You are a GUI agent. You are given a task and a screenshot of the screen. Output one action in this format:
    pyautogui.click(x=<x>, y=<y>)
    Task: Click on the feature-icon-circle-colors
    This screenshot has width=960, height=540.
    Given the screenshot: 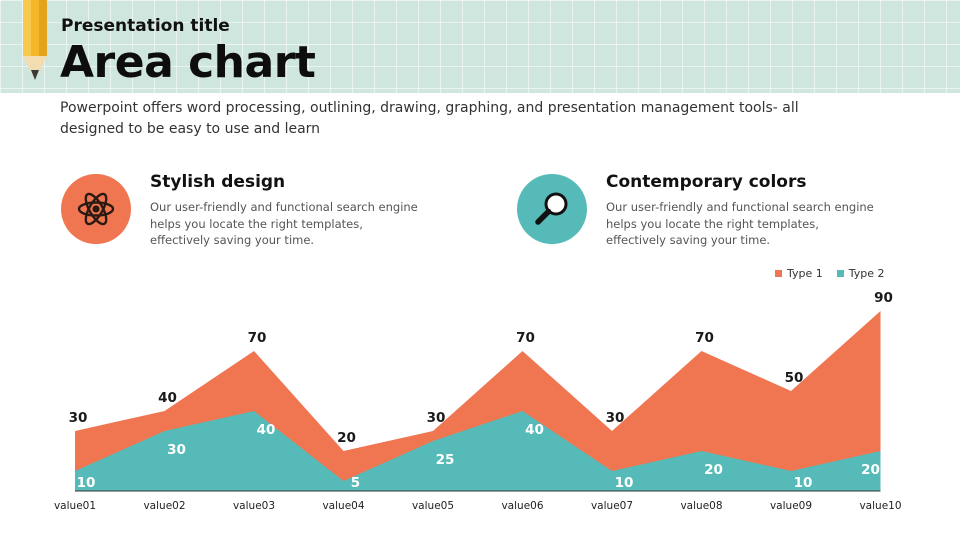 What is the action you would take?
    pyautogui.click(x=552, y=209)
    